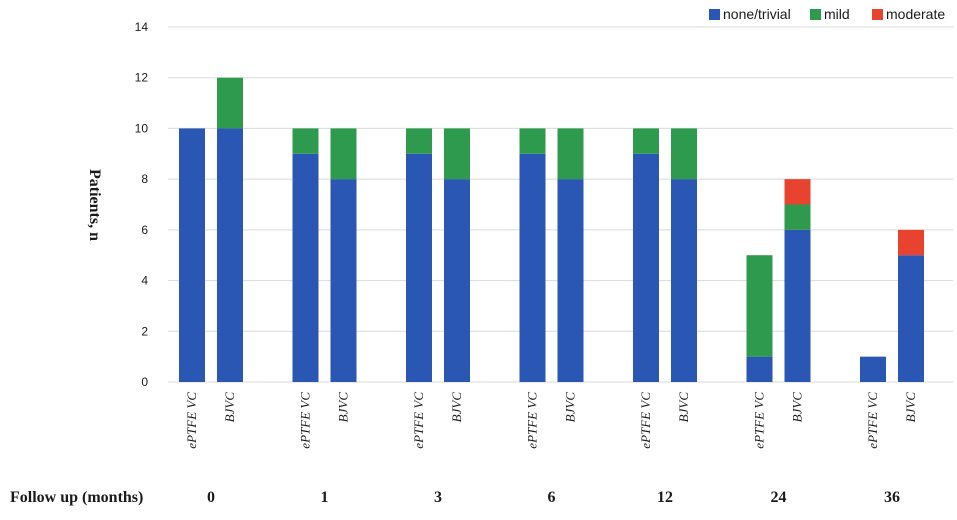 The width and height of the screenshot is (957, 520). What do you see at coordinates (144, 281) in the screenshot?
I see `y-tick-label: 4` at bounding box center [144, 281].